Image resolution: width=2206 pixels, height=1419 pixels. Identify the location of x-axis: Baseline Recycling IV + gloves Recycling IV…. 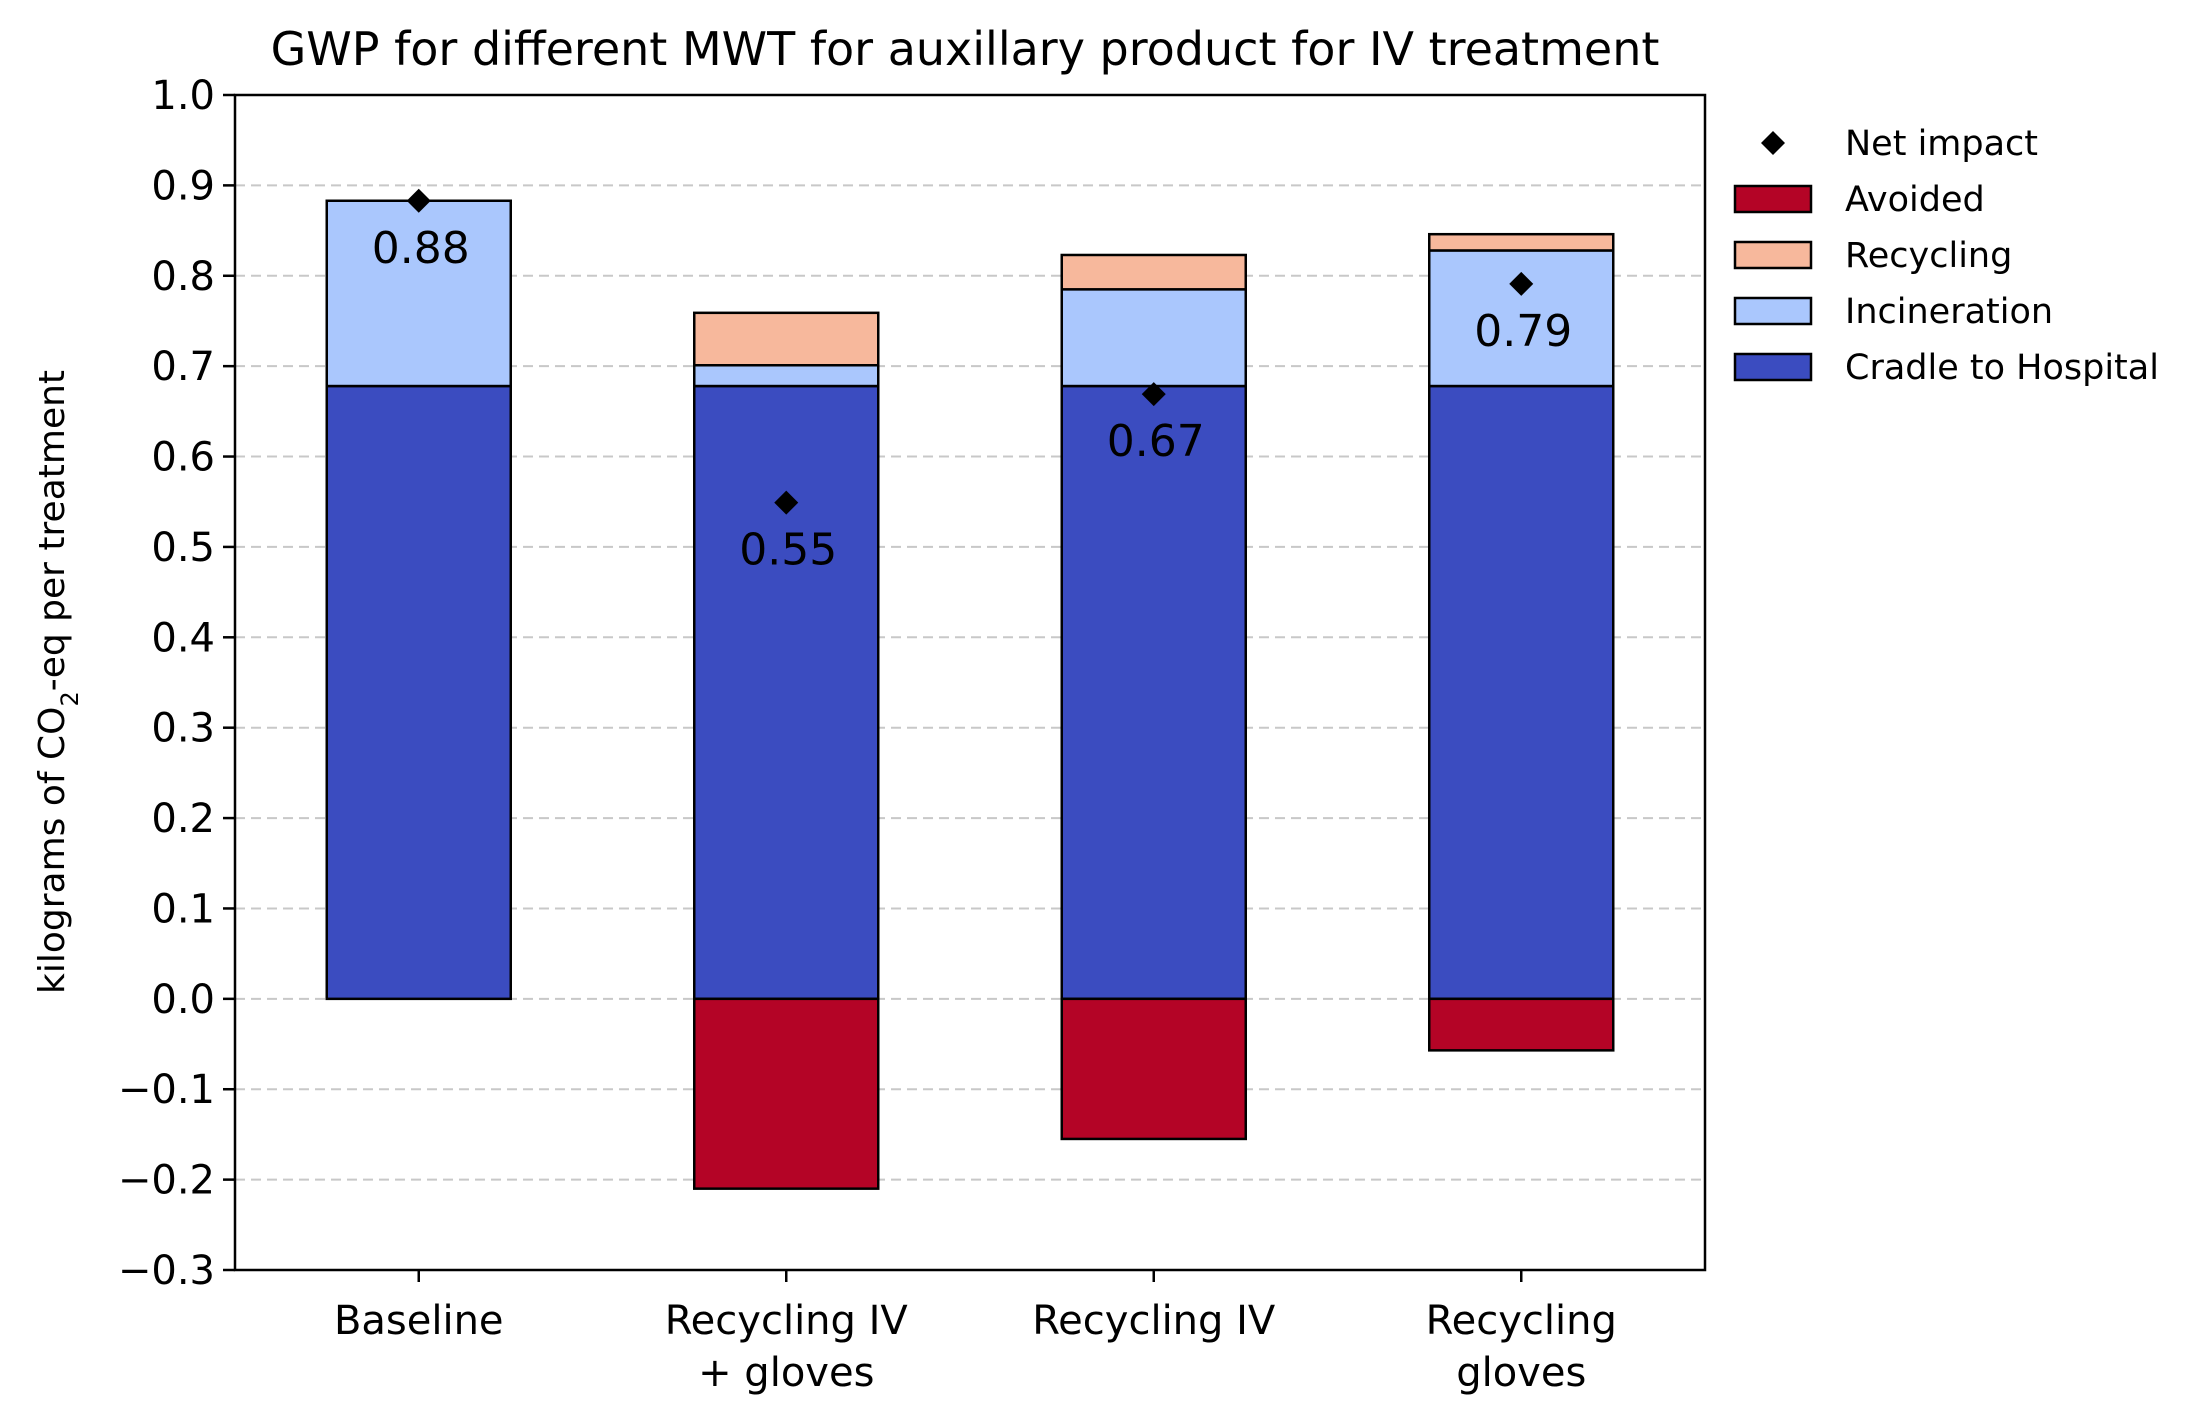
(975, 1333).